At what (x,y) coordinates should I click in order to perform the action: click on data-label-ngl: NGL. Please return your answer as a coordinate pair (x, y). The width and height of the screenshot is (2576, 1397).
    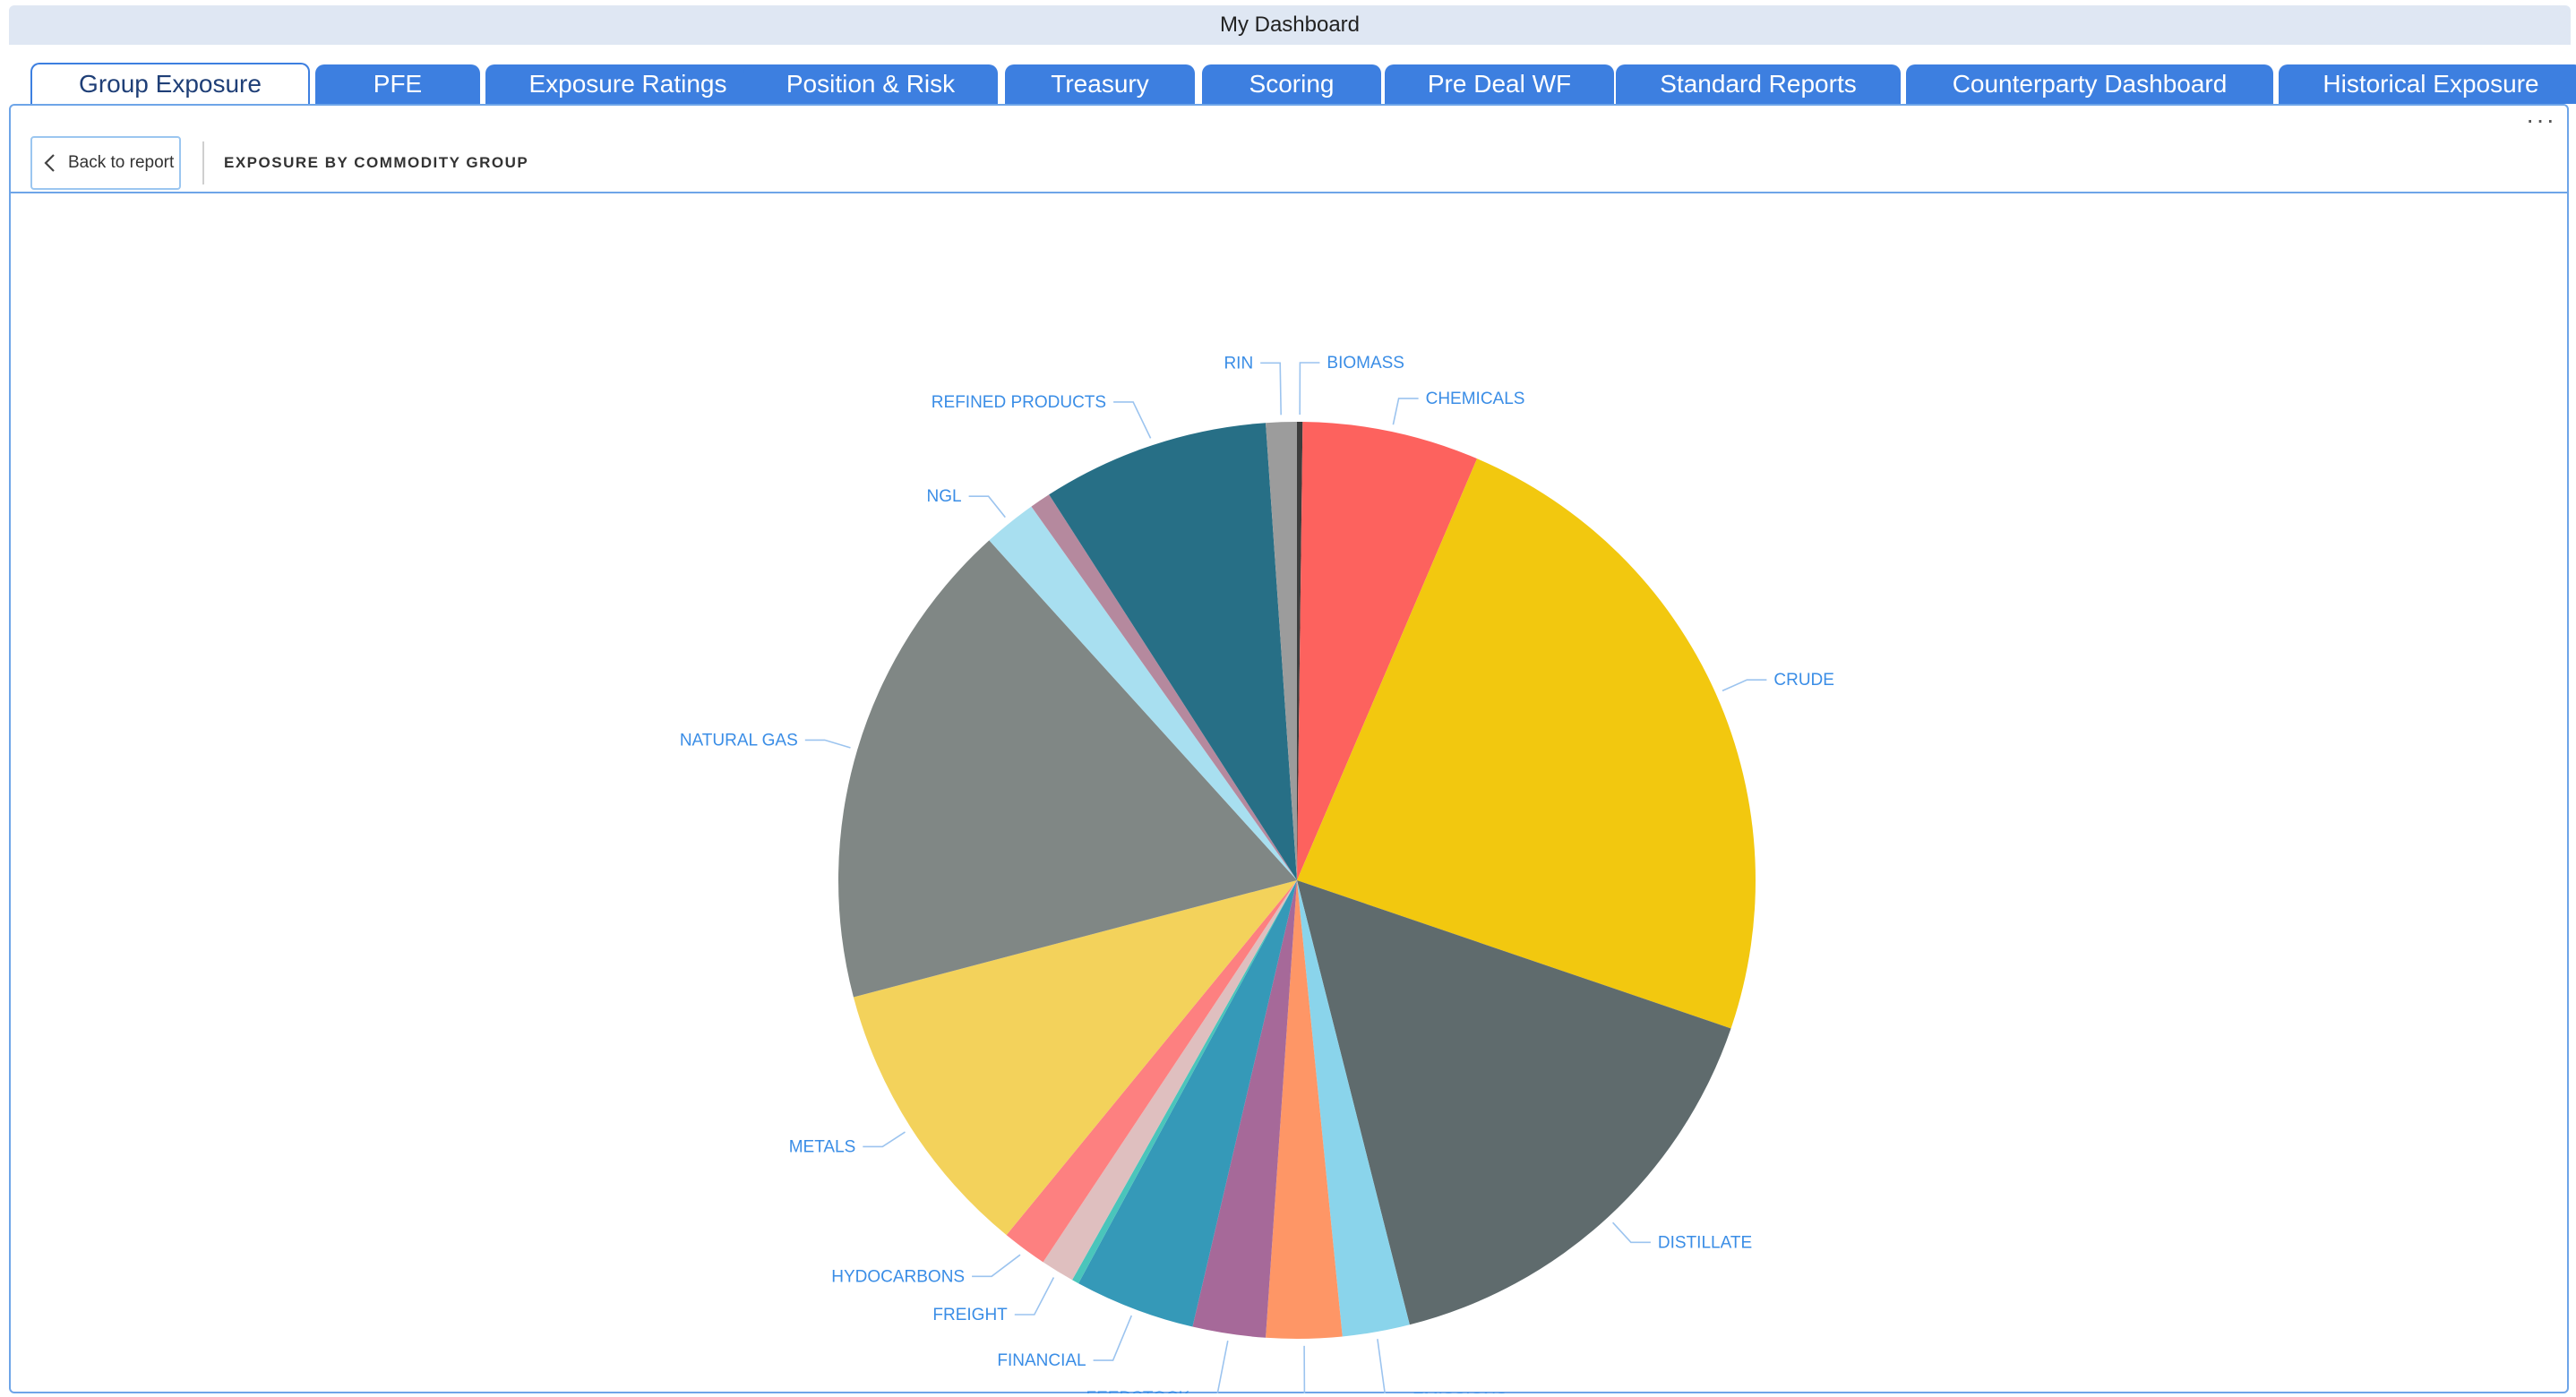
    Looking at the image, I should click on (944, 496).